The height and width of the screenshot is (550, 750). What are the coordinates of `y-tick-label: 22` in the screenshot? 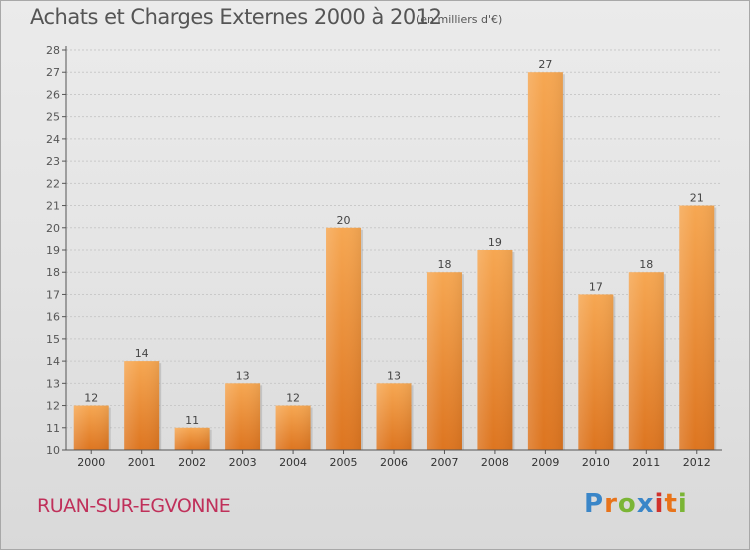 It's located at (53, 183).